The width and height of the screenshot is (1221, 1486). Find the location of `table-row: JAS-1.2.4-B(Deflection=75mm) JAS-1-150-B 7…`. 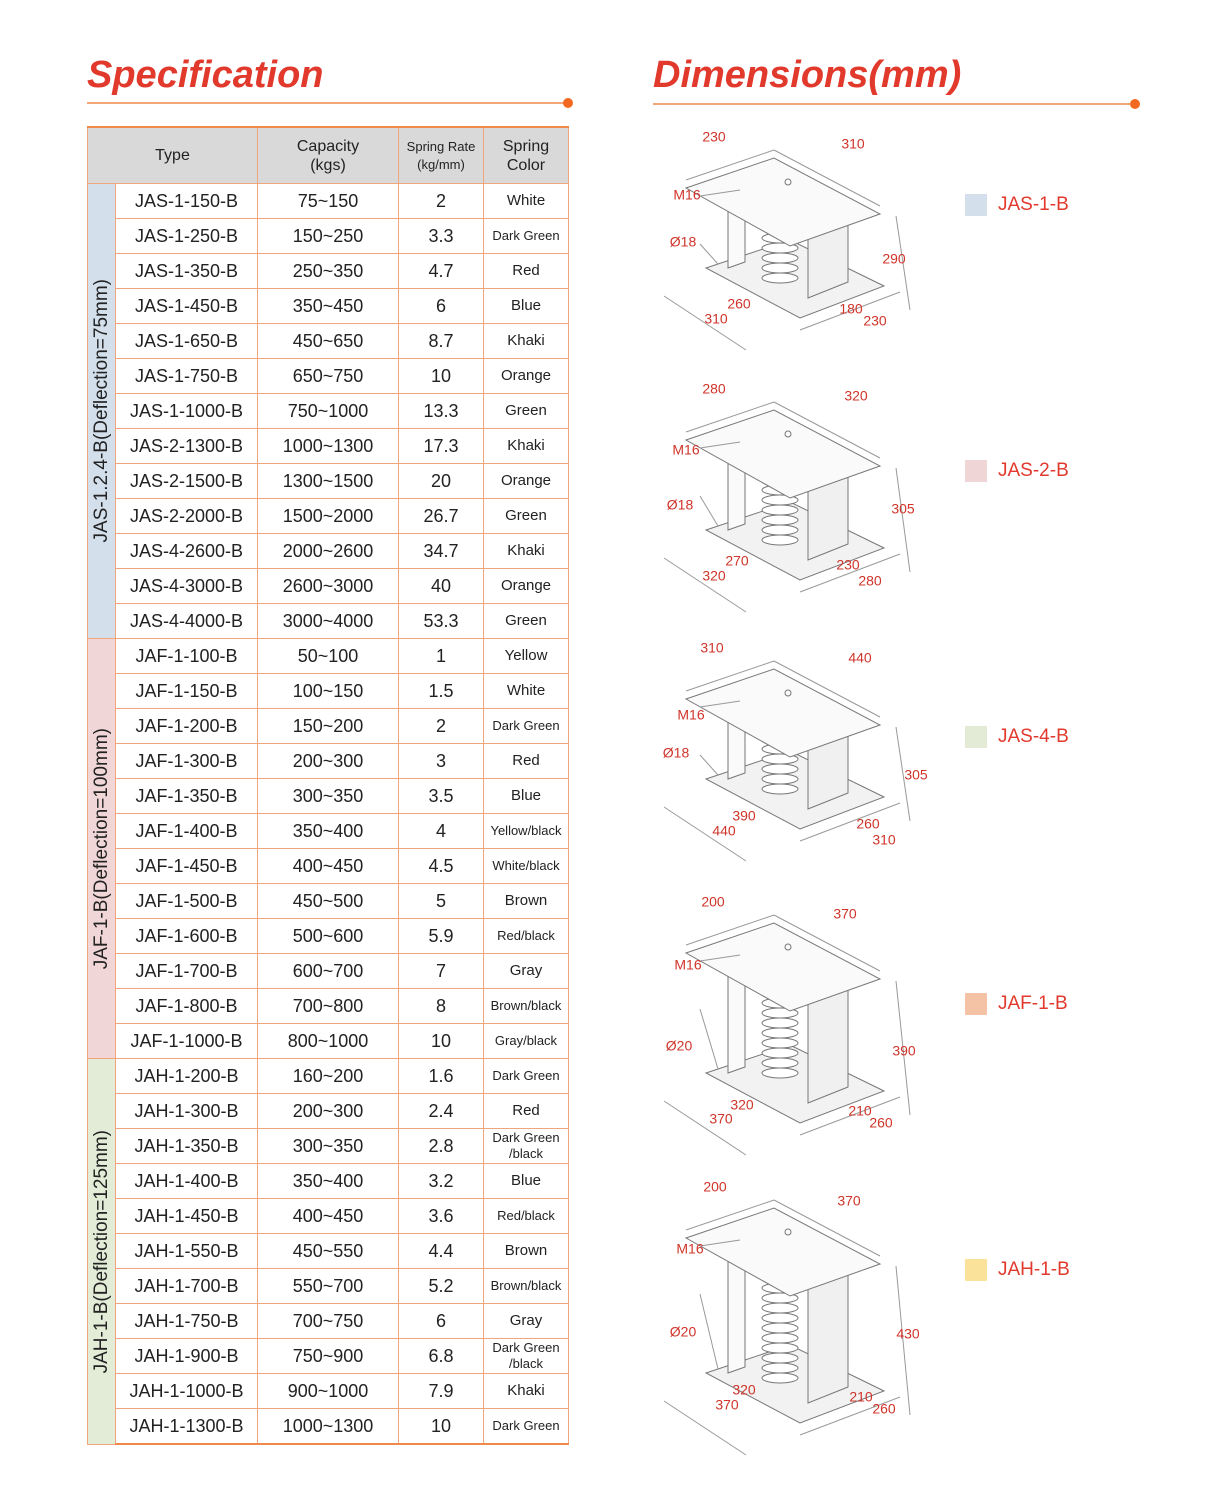

table-row: JAS-1.2.4-B(Deflection=75mm) JAS-1-150-B 7… is located at coordinates (328, 411).